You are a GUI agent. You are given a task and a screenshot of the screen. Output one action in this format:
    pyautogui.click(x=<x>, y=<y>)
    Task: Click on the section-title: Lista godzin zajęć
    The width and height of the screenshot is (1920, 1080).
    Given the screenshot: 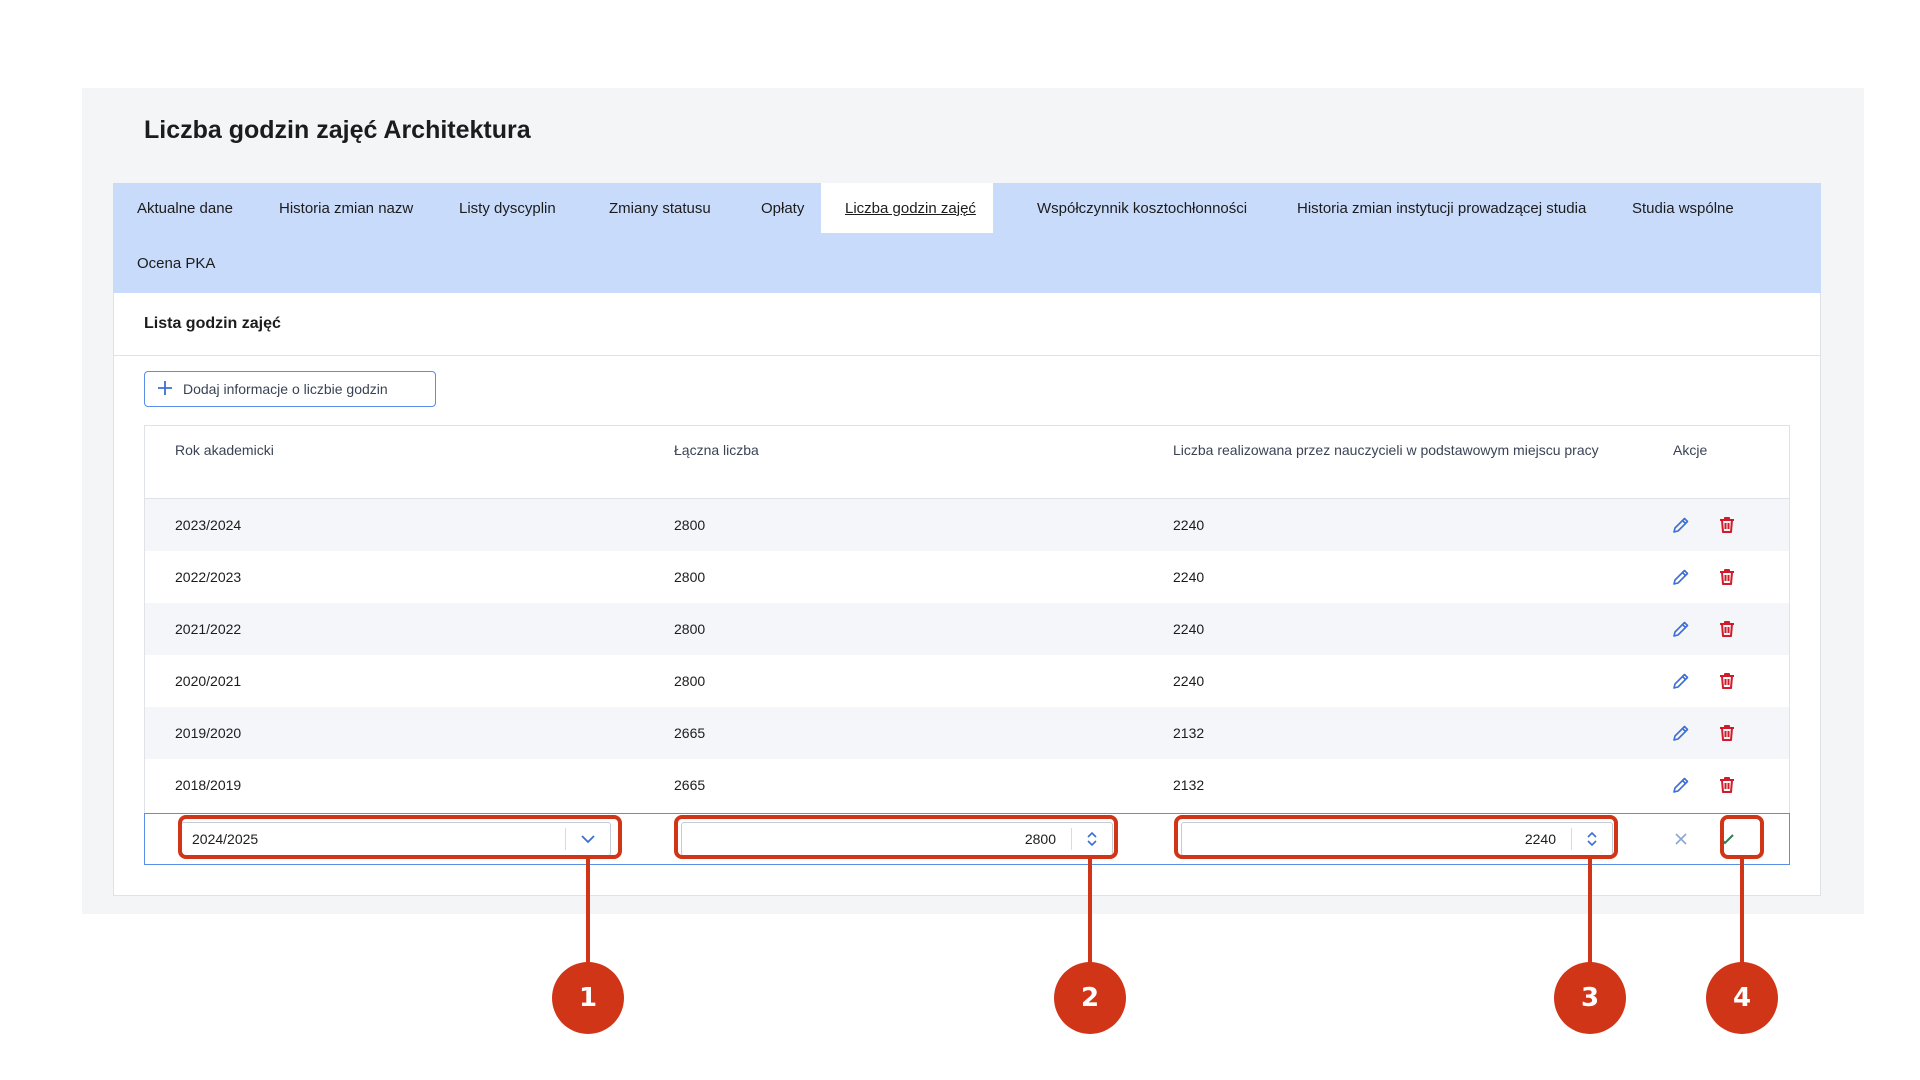 What is the action you would take?
    pyautogui.click(x=212, y=323)
    